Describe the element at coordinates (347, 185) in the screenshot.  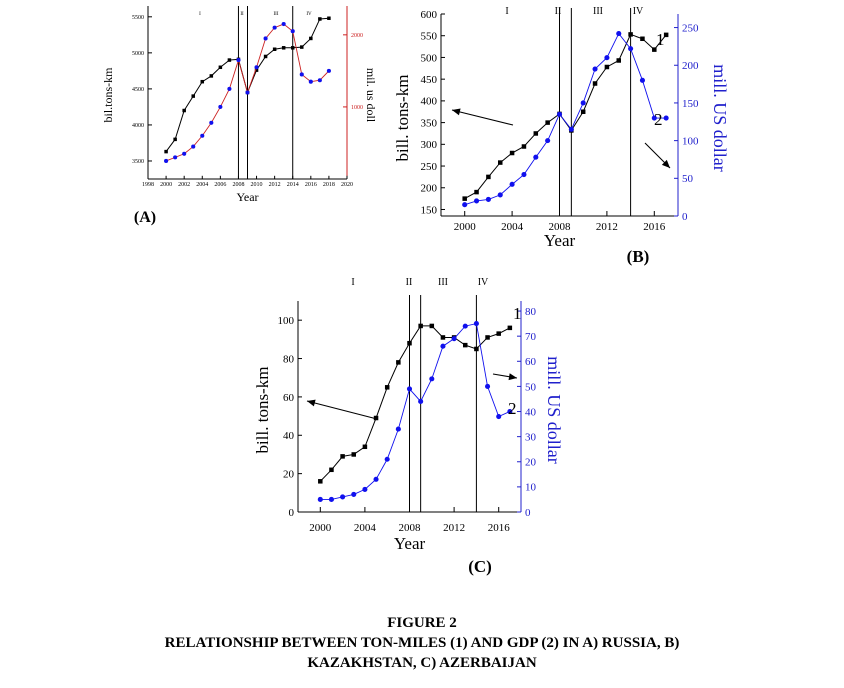
I see `x-tick-label: 2020` at that location.